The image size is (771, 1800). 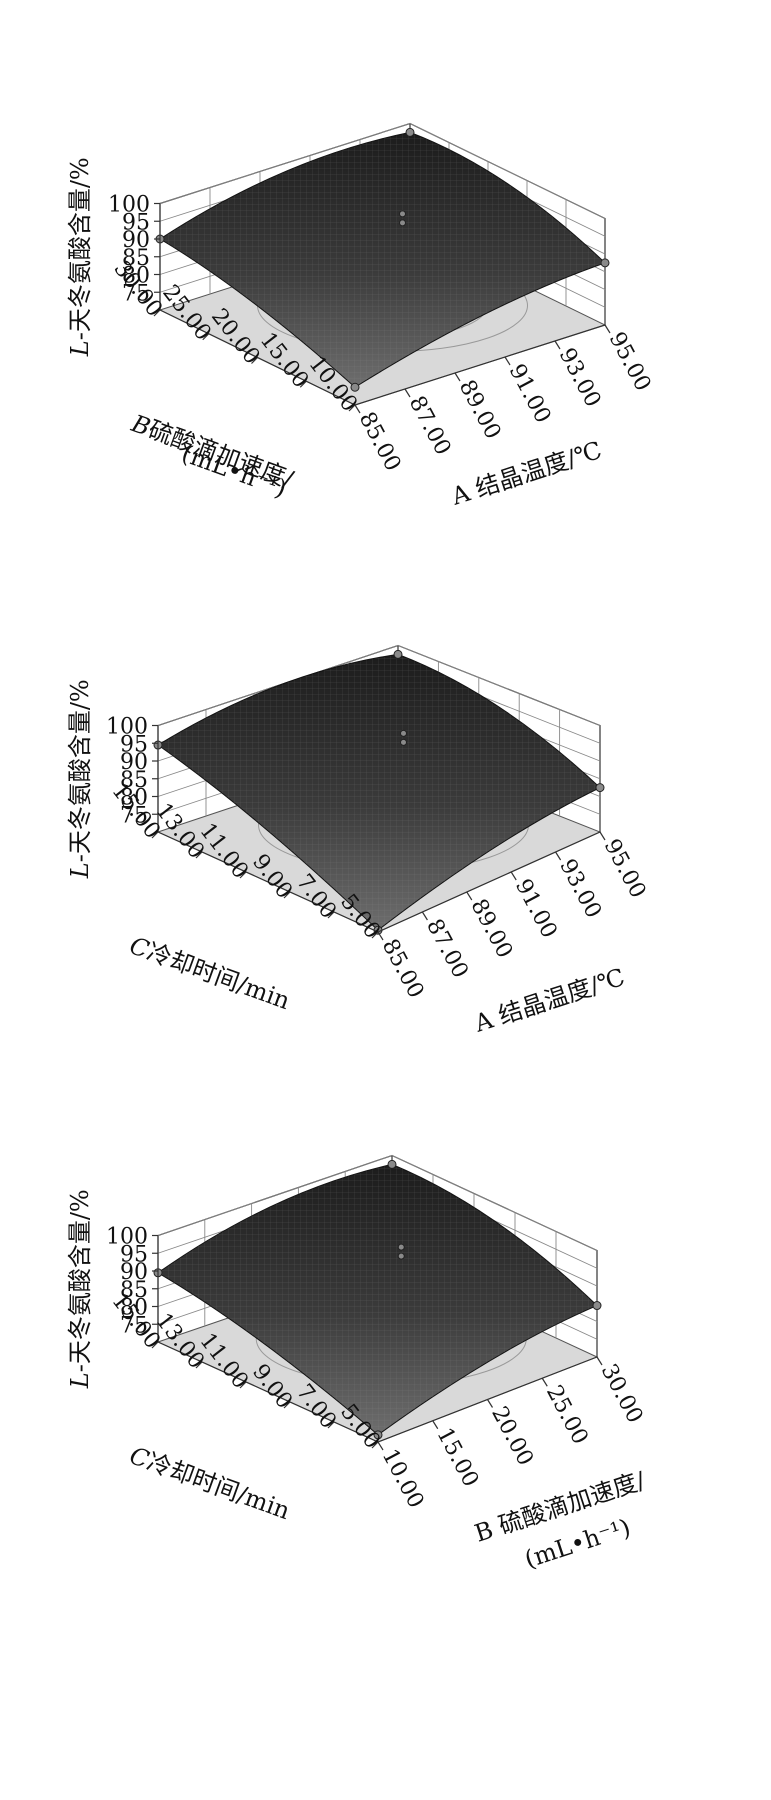 What do you see at coordinates (567, 1414) in the screenshot?
I see `x-tick-label: 25.00` at bounding box center [567, 1414].